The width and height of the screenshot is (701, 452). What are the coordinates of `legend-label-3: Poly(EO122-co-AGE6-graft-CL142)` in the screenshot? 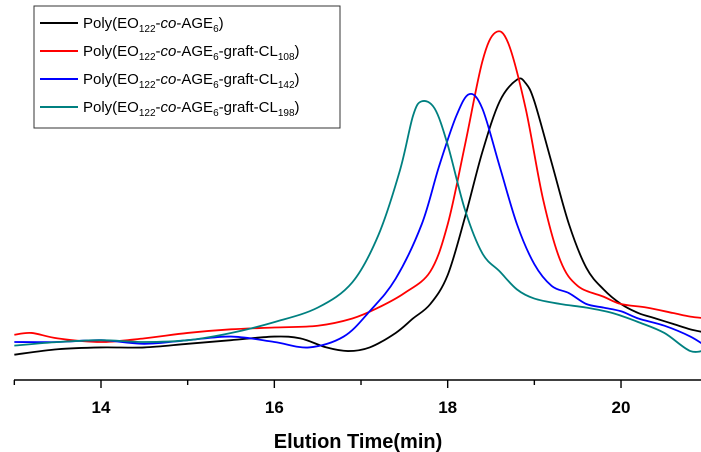 It's located at (191, 81).